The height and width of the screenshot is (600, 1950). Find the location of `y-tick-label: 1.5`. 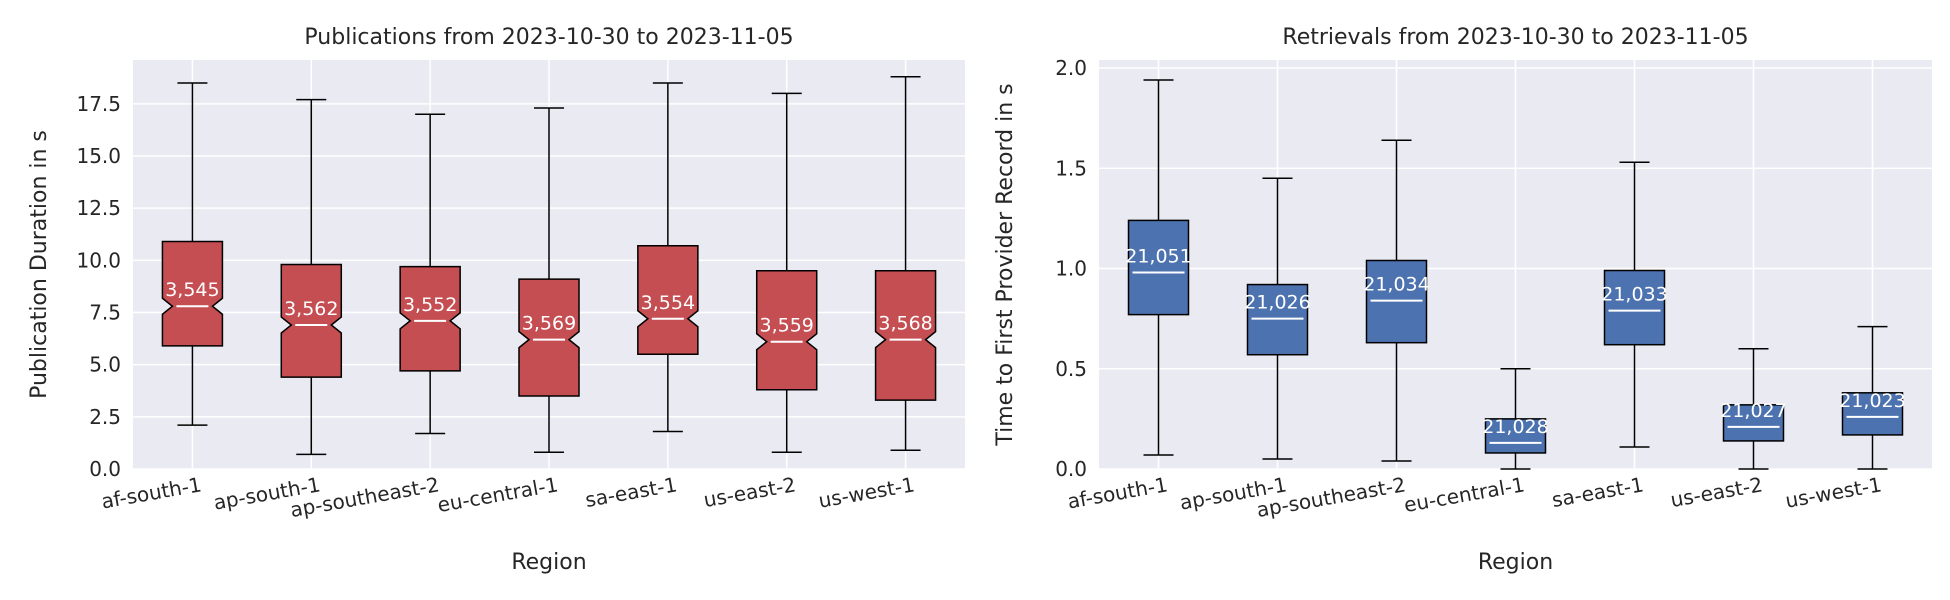

y-tick-label: 1.5 is located at coordinates (1071, 168).